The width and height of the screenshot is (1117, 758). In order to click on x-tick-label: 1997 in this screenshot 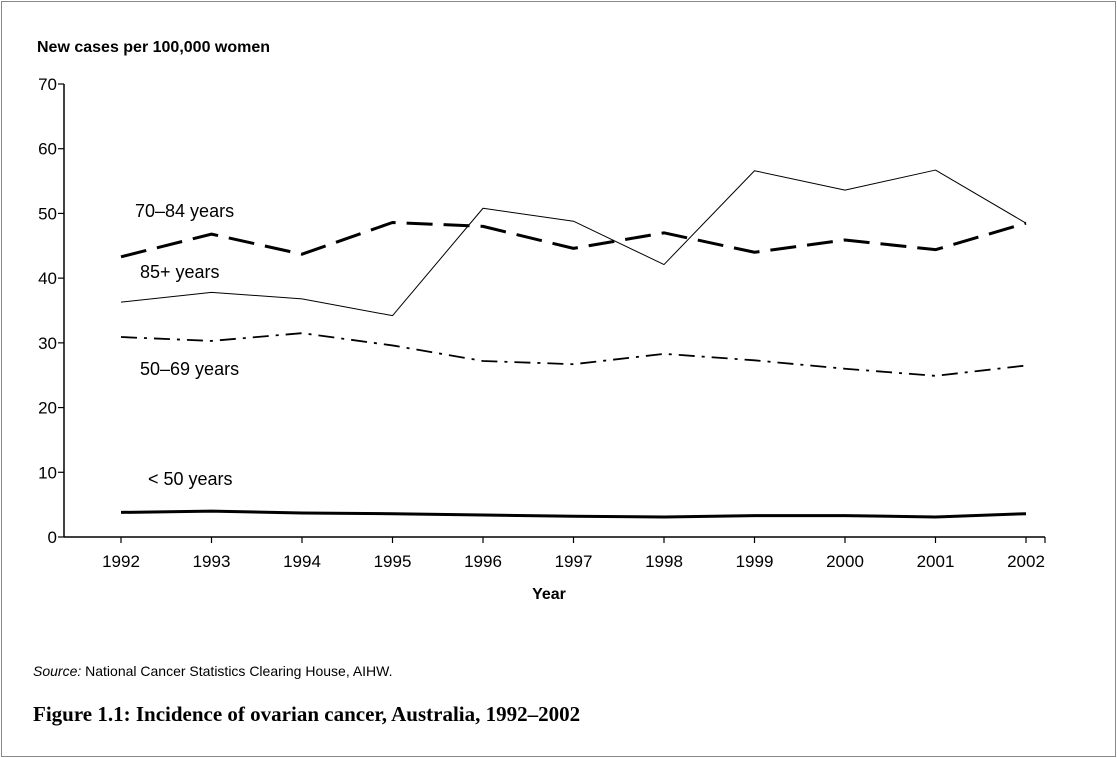, I will do `click(574, 561)`.